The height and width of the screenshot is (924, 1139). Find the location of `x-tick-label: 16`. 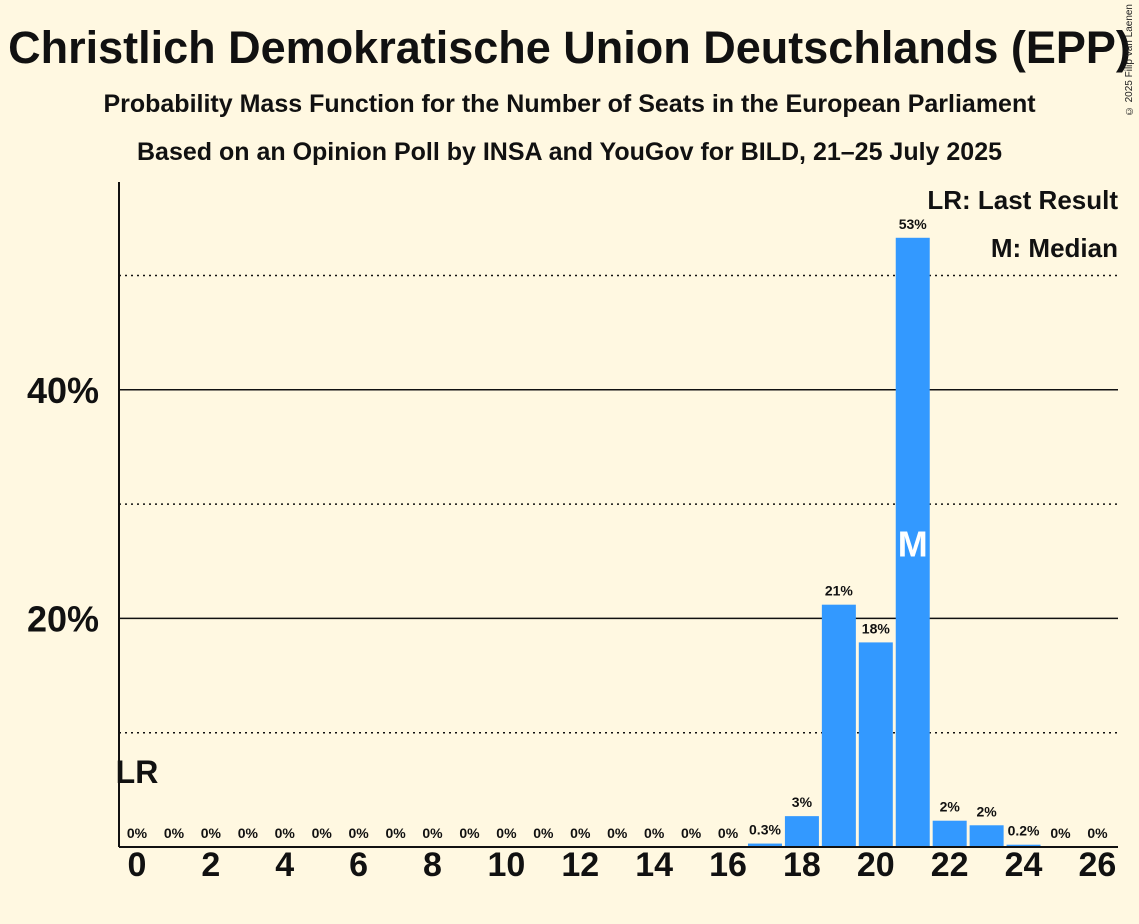

x-tick-label: 16 is located at coordinates (728, 865).